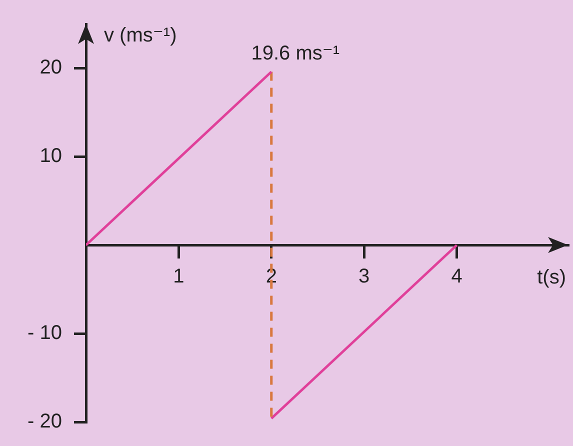 The width and height of the screenshot is (573, 446). Describe the element at coordinates (45, 421) in the screenshot. I see `y-tick-label: - 20` at that location.